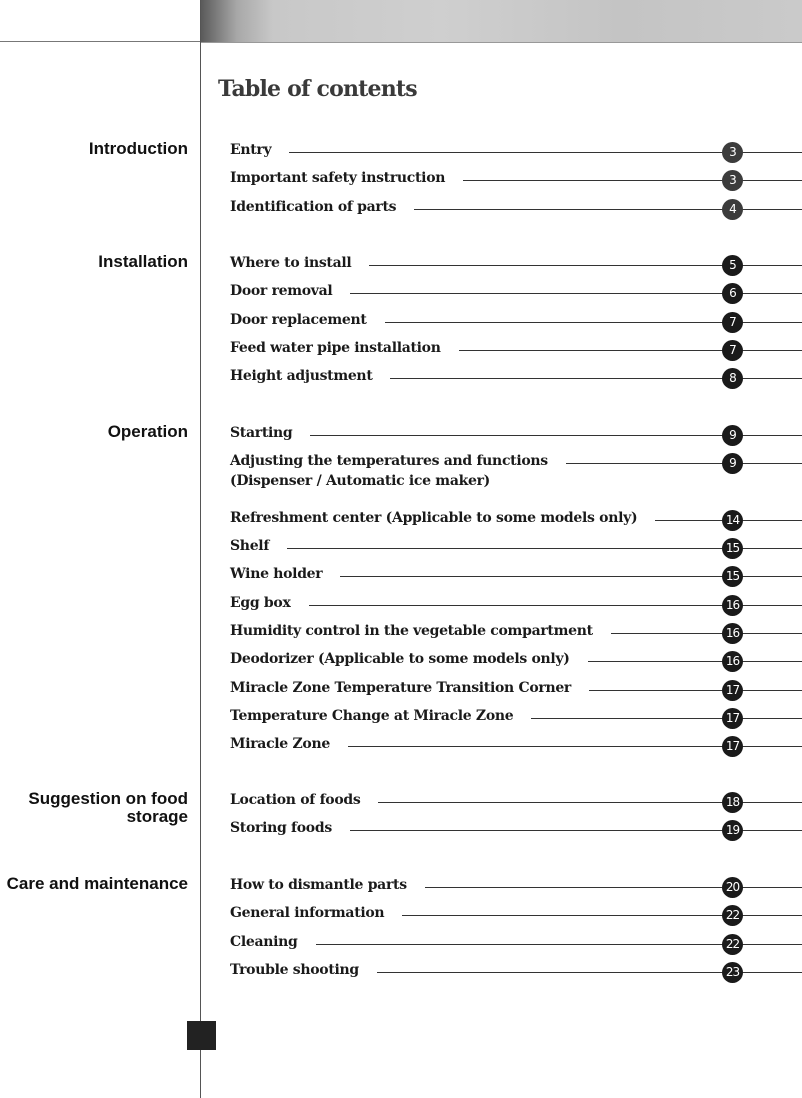 This screenshot has width=802, height=1098. I want to click on entry-subtitle: (Dispenser / Automatic ice maker), so click(360, 481).